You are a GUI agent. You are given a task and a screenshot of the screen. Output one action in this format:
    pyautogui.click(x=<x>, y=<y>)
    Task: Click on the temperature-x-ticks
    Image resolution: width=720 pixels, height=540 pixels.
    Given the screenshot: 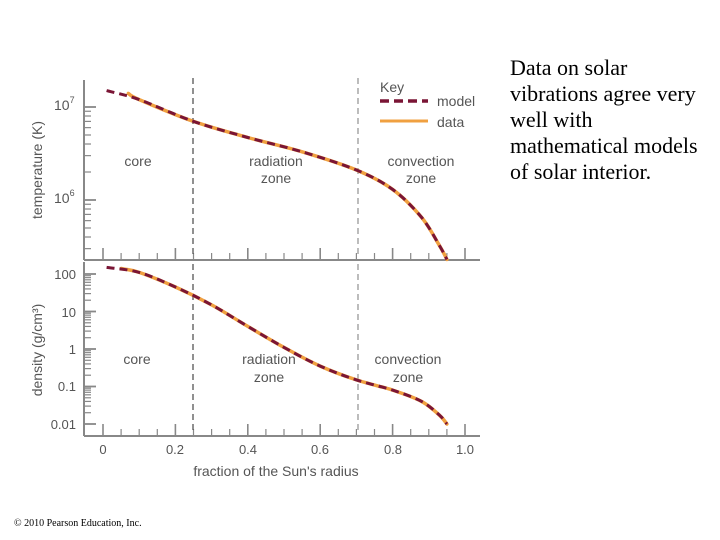 What is the action you would take?
    pyautogui.click(x=284, y=254)
    